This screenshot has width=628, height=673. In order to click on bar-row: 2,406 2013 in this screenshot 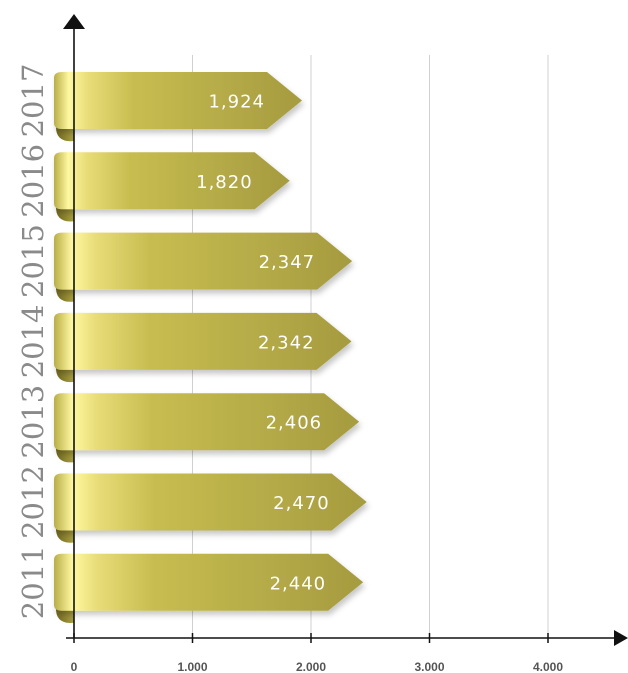, I will do `click(188, 424)`.